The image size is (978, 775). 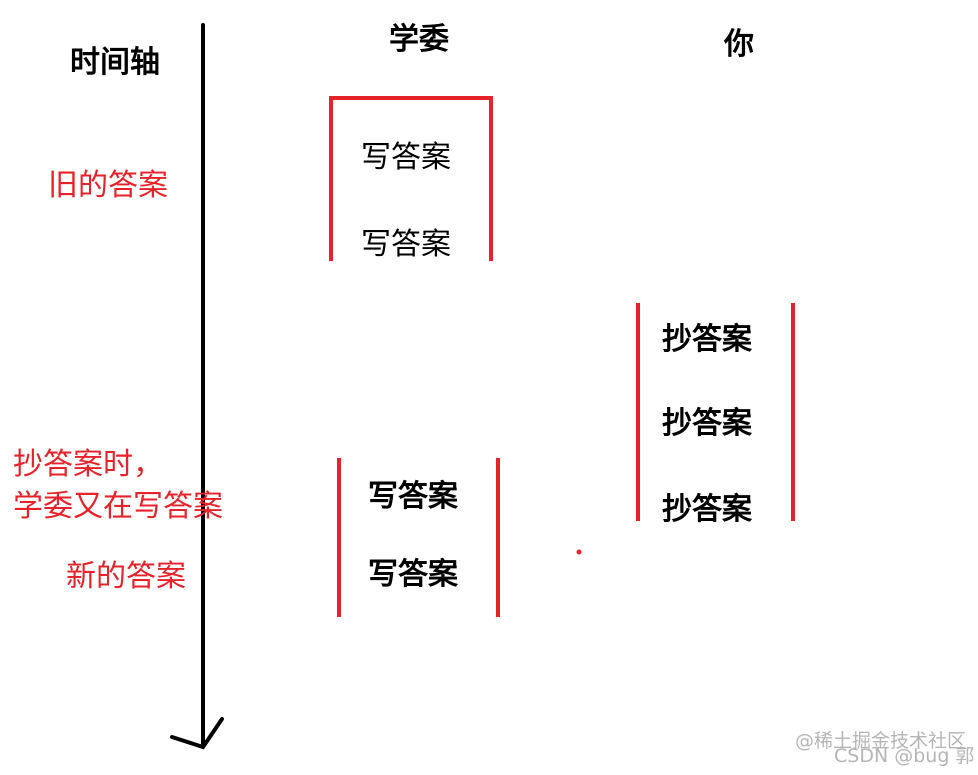 I want to click on timeline-axis, so click(x=197, y=386).